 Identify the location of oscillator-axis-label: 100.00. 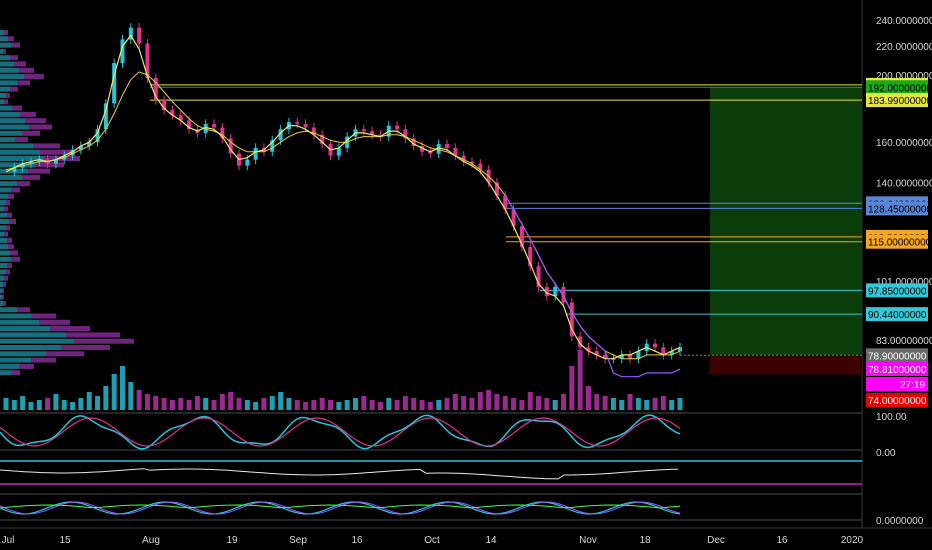
(891, 417).